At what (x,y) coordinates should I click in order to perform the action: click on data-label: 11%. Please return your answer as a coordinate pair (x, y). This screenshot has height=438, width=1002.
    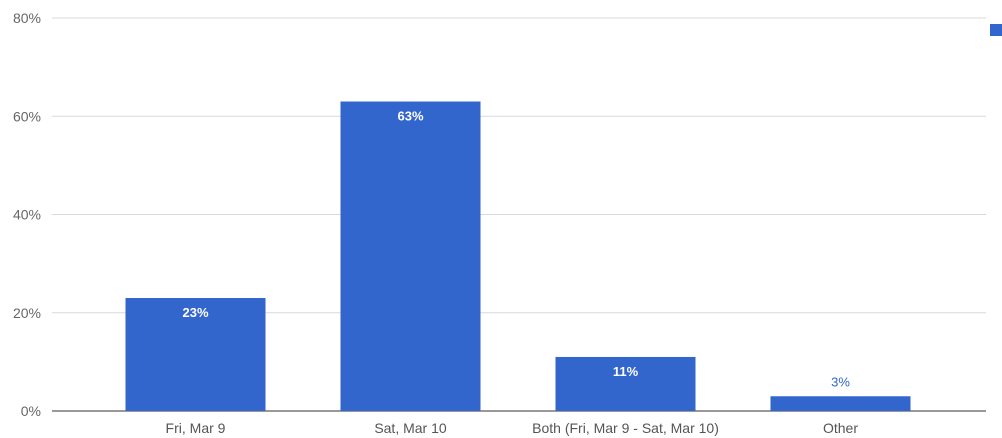
    Looking at the image, I should click on (626, 371).